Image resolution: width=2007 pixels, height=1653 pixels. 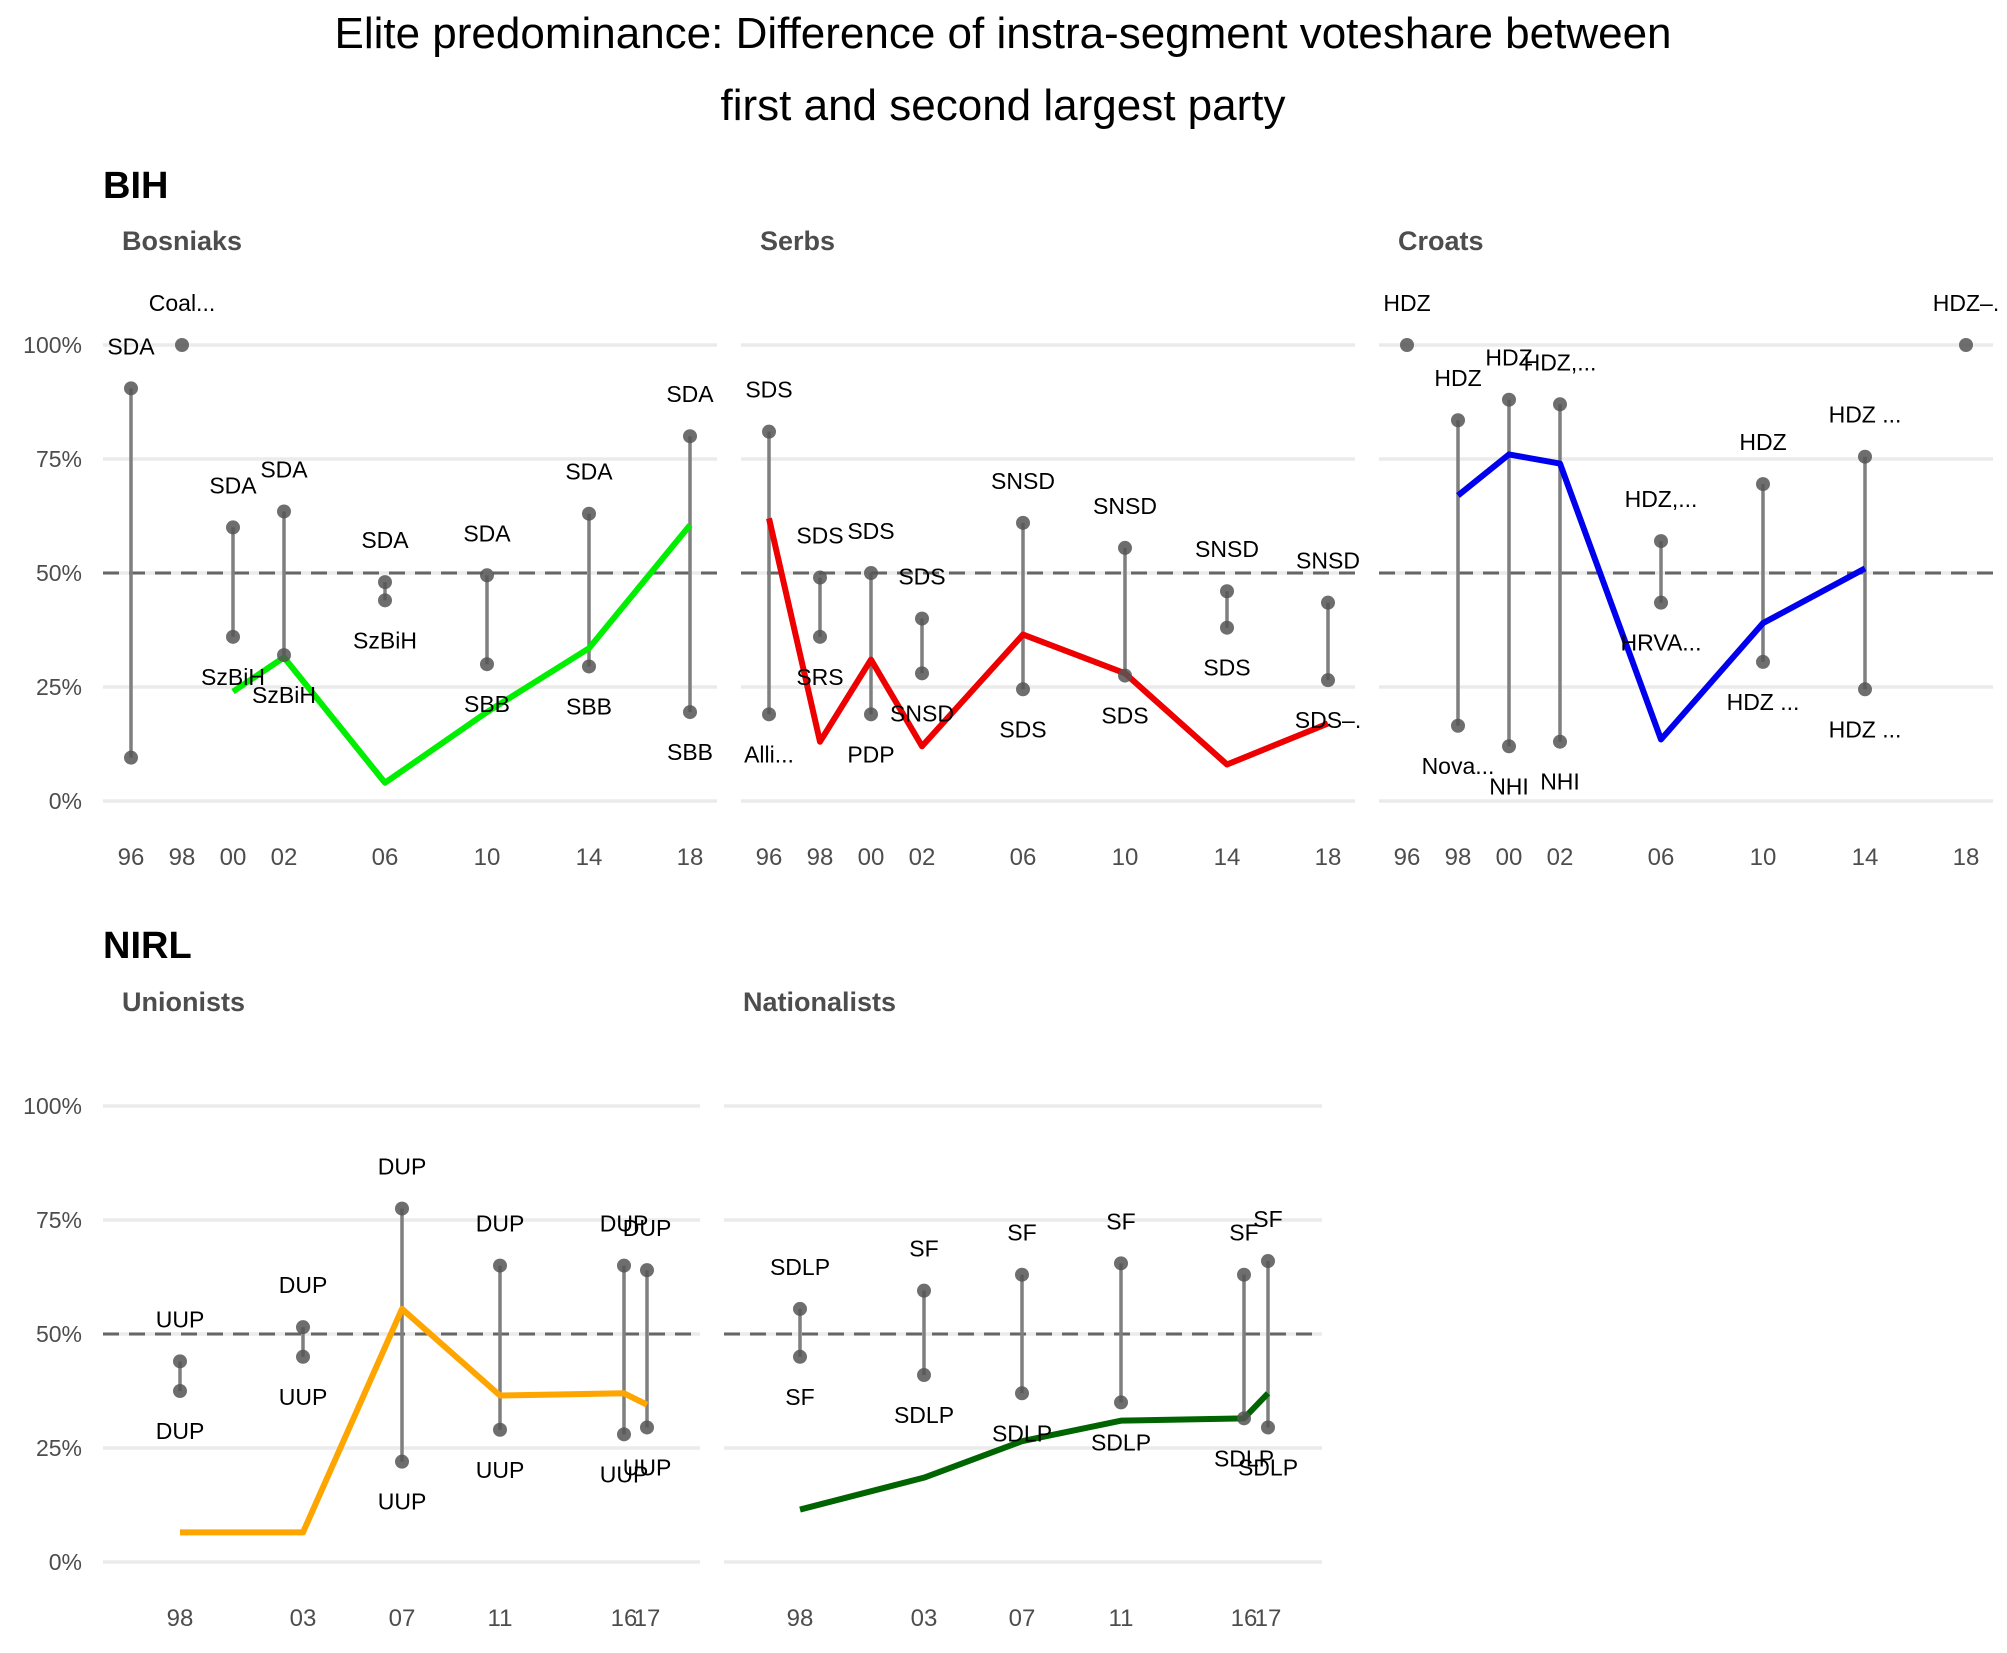 I want to click on second-party-label: SDS, so click(x=1022, y=729).